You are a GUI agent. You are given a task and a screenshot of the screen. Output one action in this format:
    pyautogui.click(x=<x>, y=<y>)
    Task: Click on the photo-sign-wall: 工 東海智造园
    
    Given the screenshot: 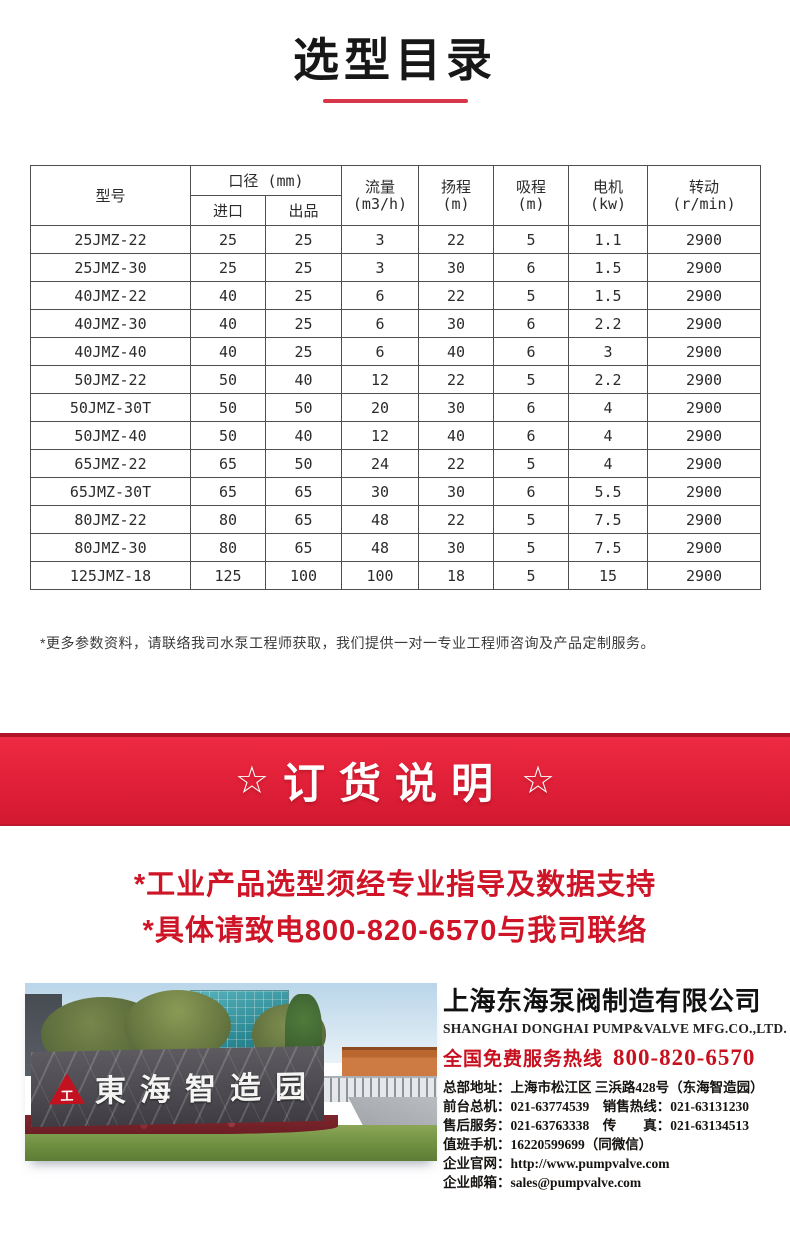 What is the action you would take?
    pyautogui.click(x=177, y=1086)
    